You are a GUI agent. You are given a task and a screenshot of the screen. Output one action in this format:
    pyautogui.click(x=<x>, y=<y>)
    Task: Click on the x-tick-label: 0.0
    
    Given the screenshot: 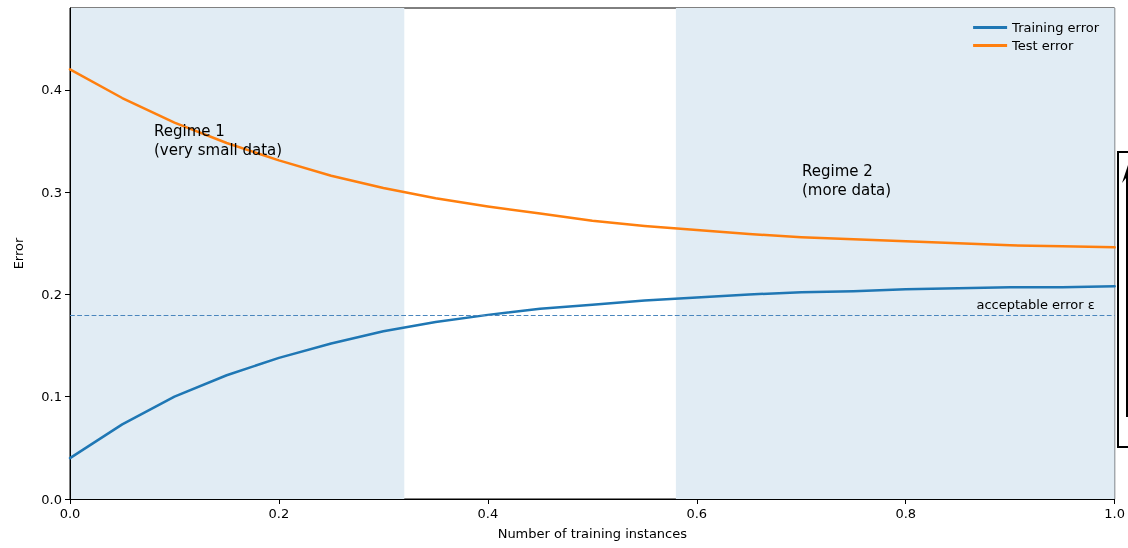 What is the action you would take?
    pyautogui.click(x=70, y=513)
    